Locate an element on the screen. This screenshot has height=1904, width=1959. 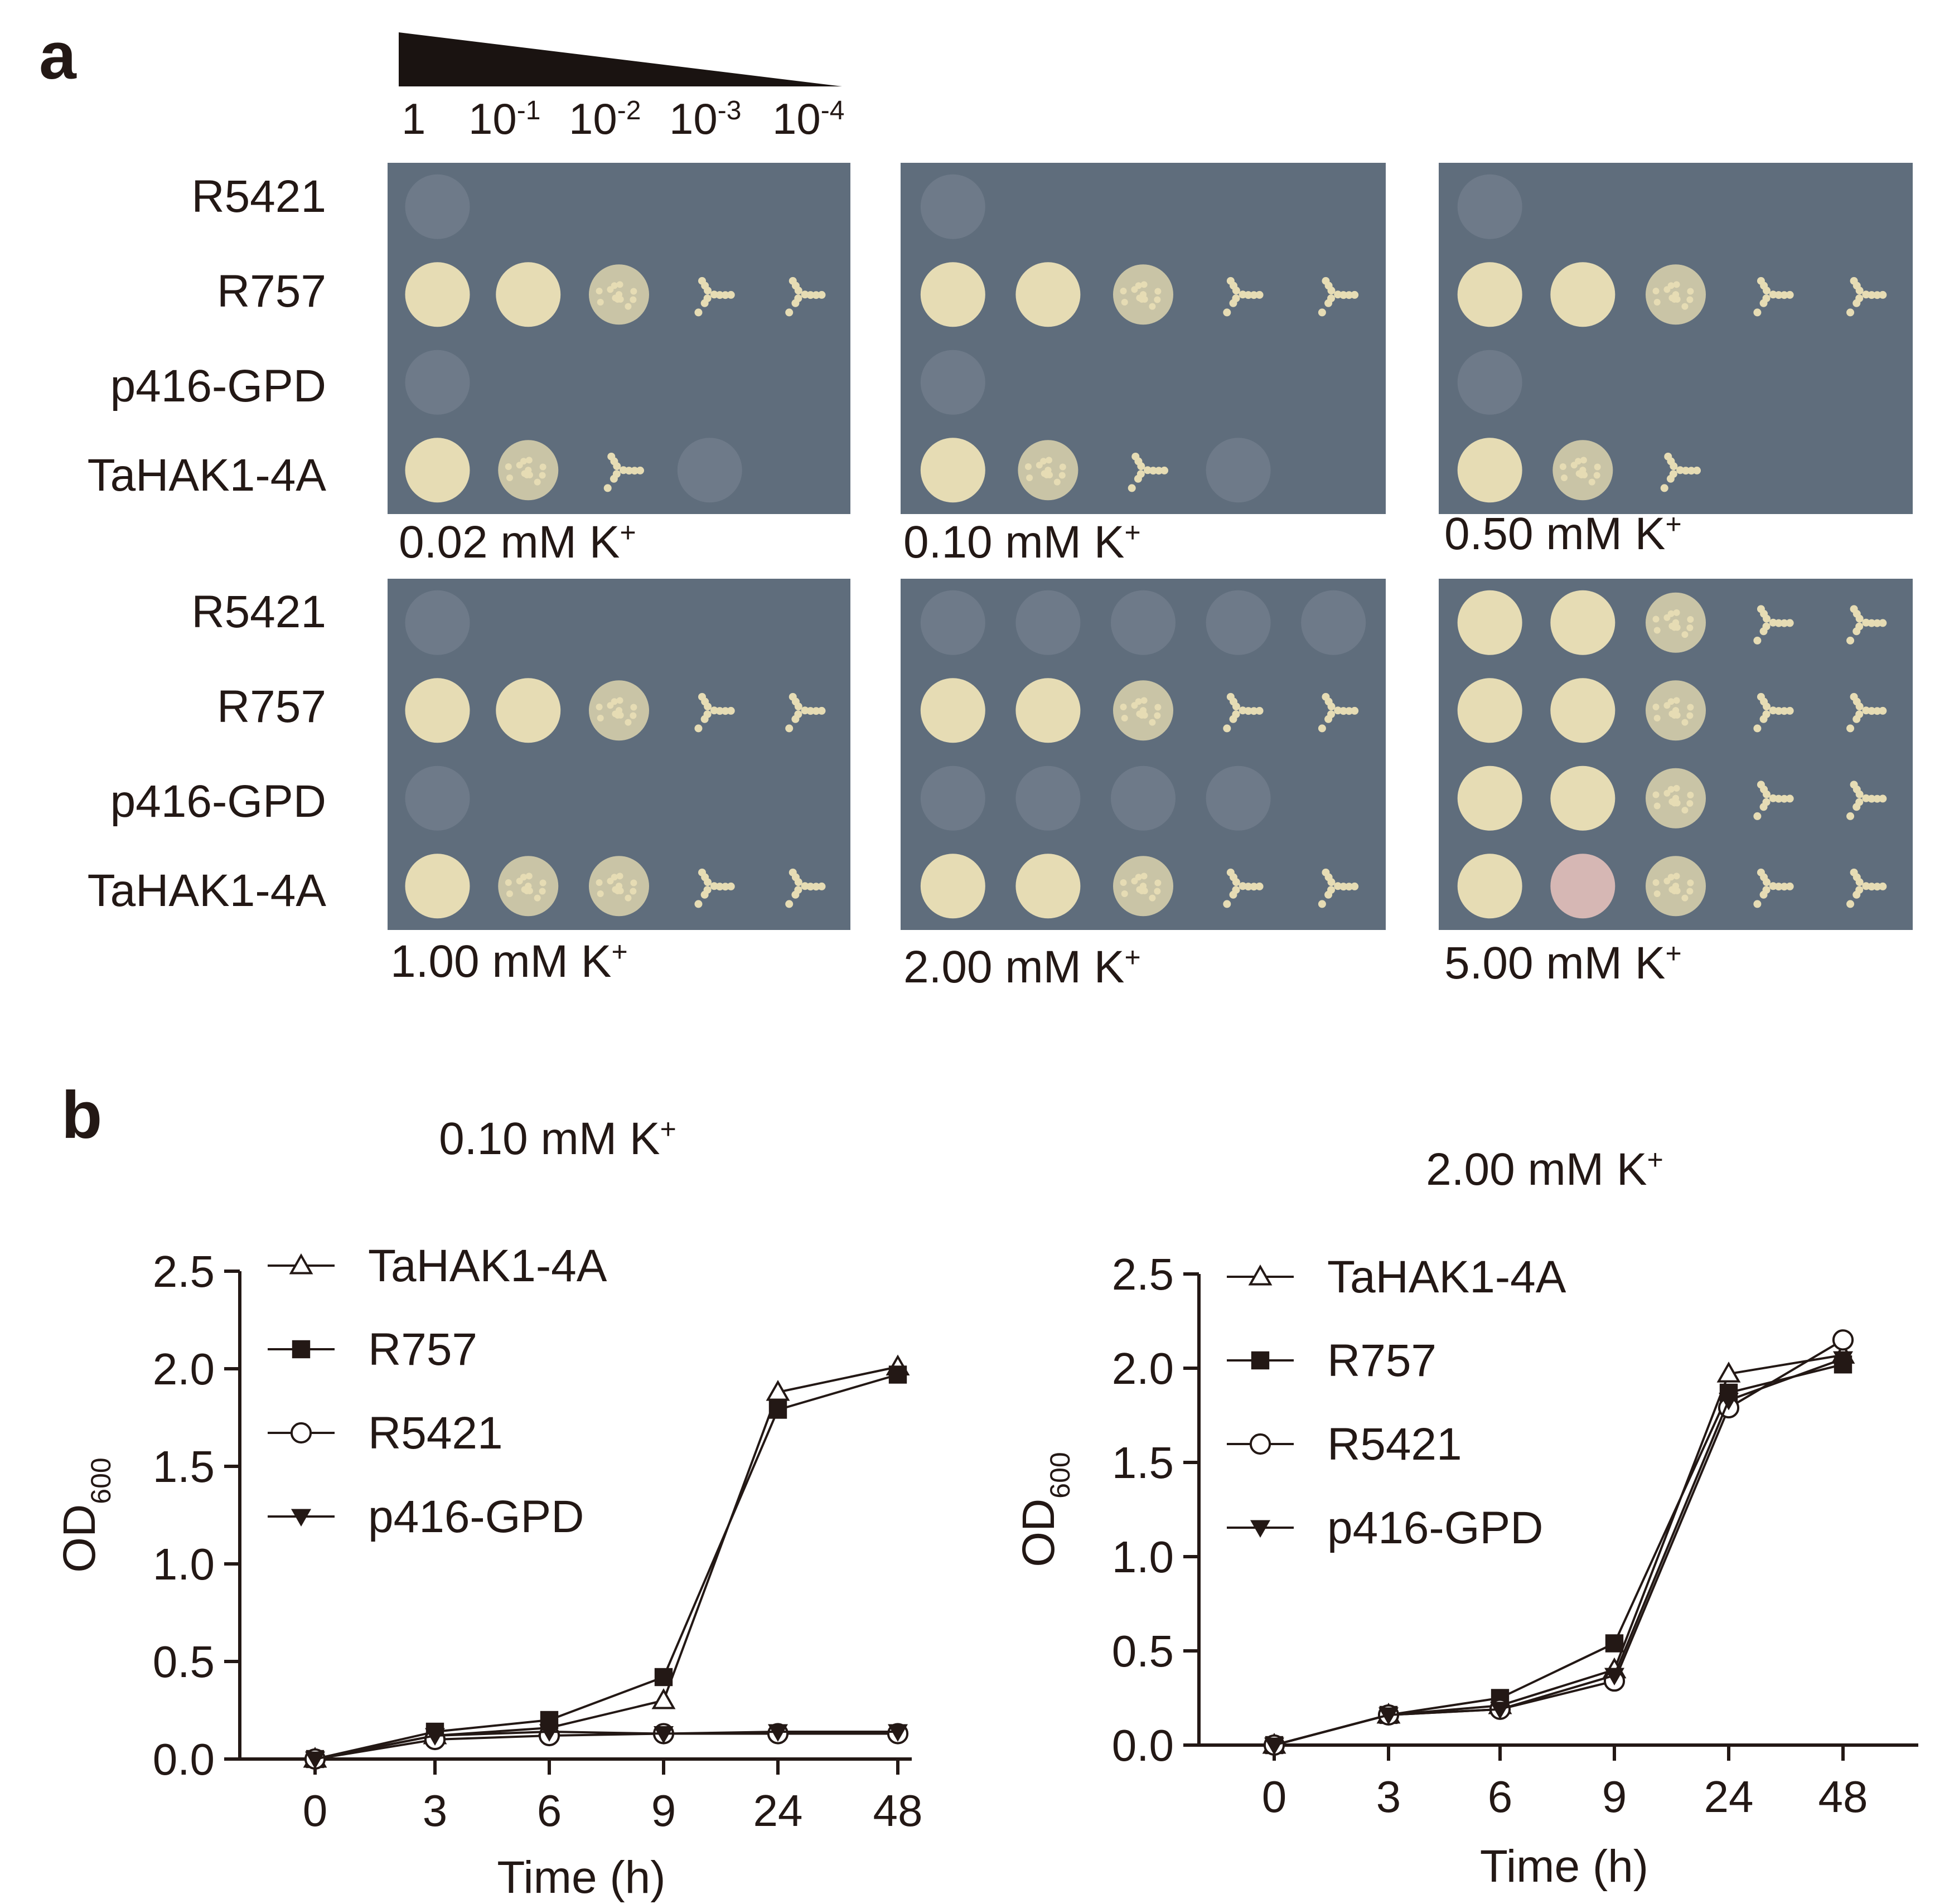
y-tick-label: 1.5 is located at coordinates (1143, 1463).